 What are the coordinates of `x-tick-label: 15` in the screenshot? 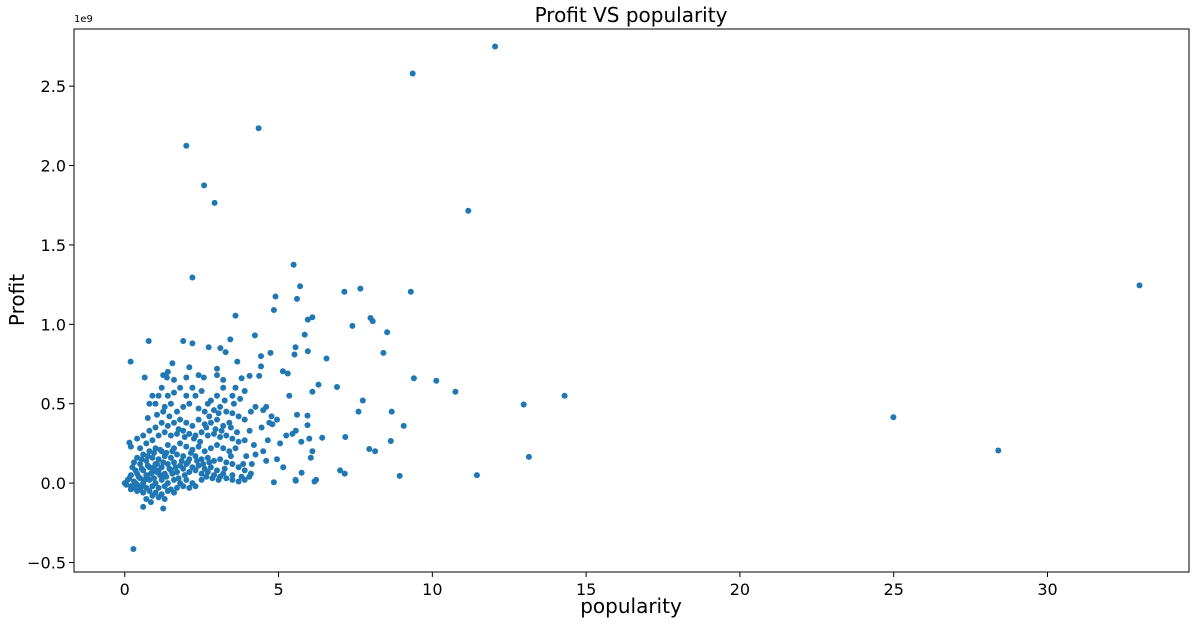 It's located at (586, 589).